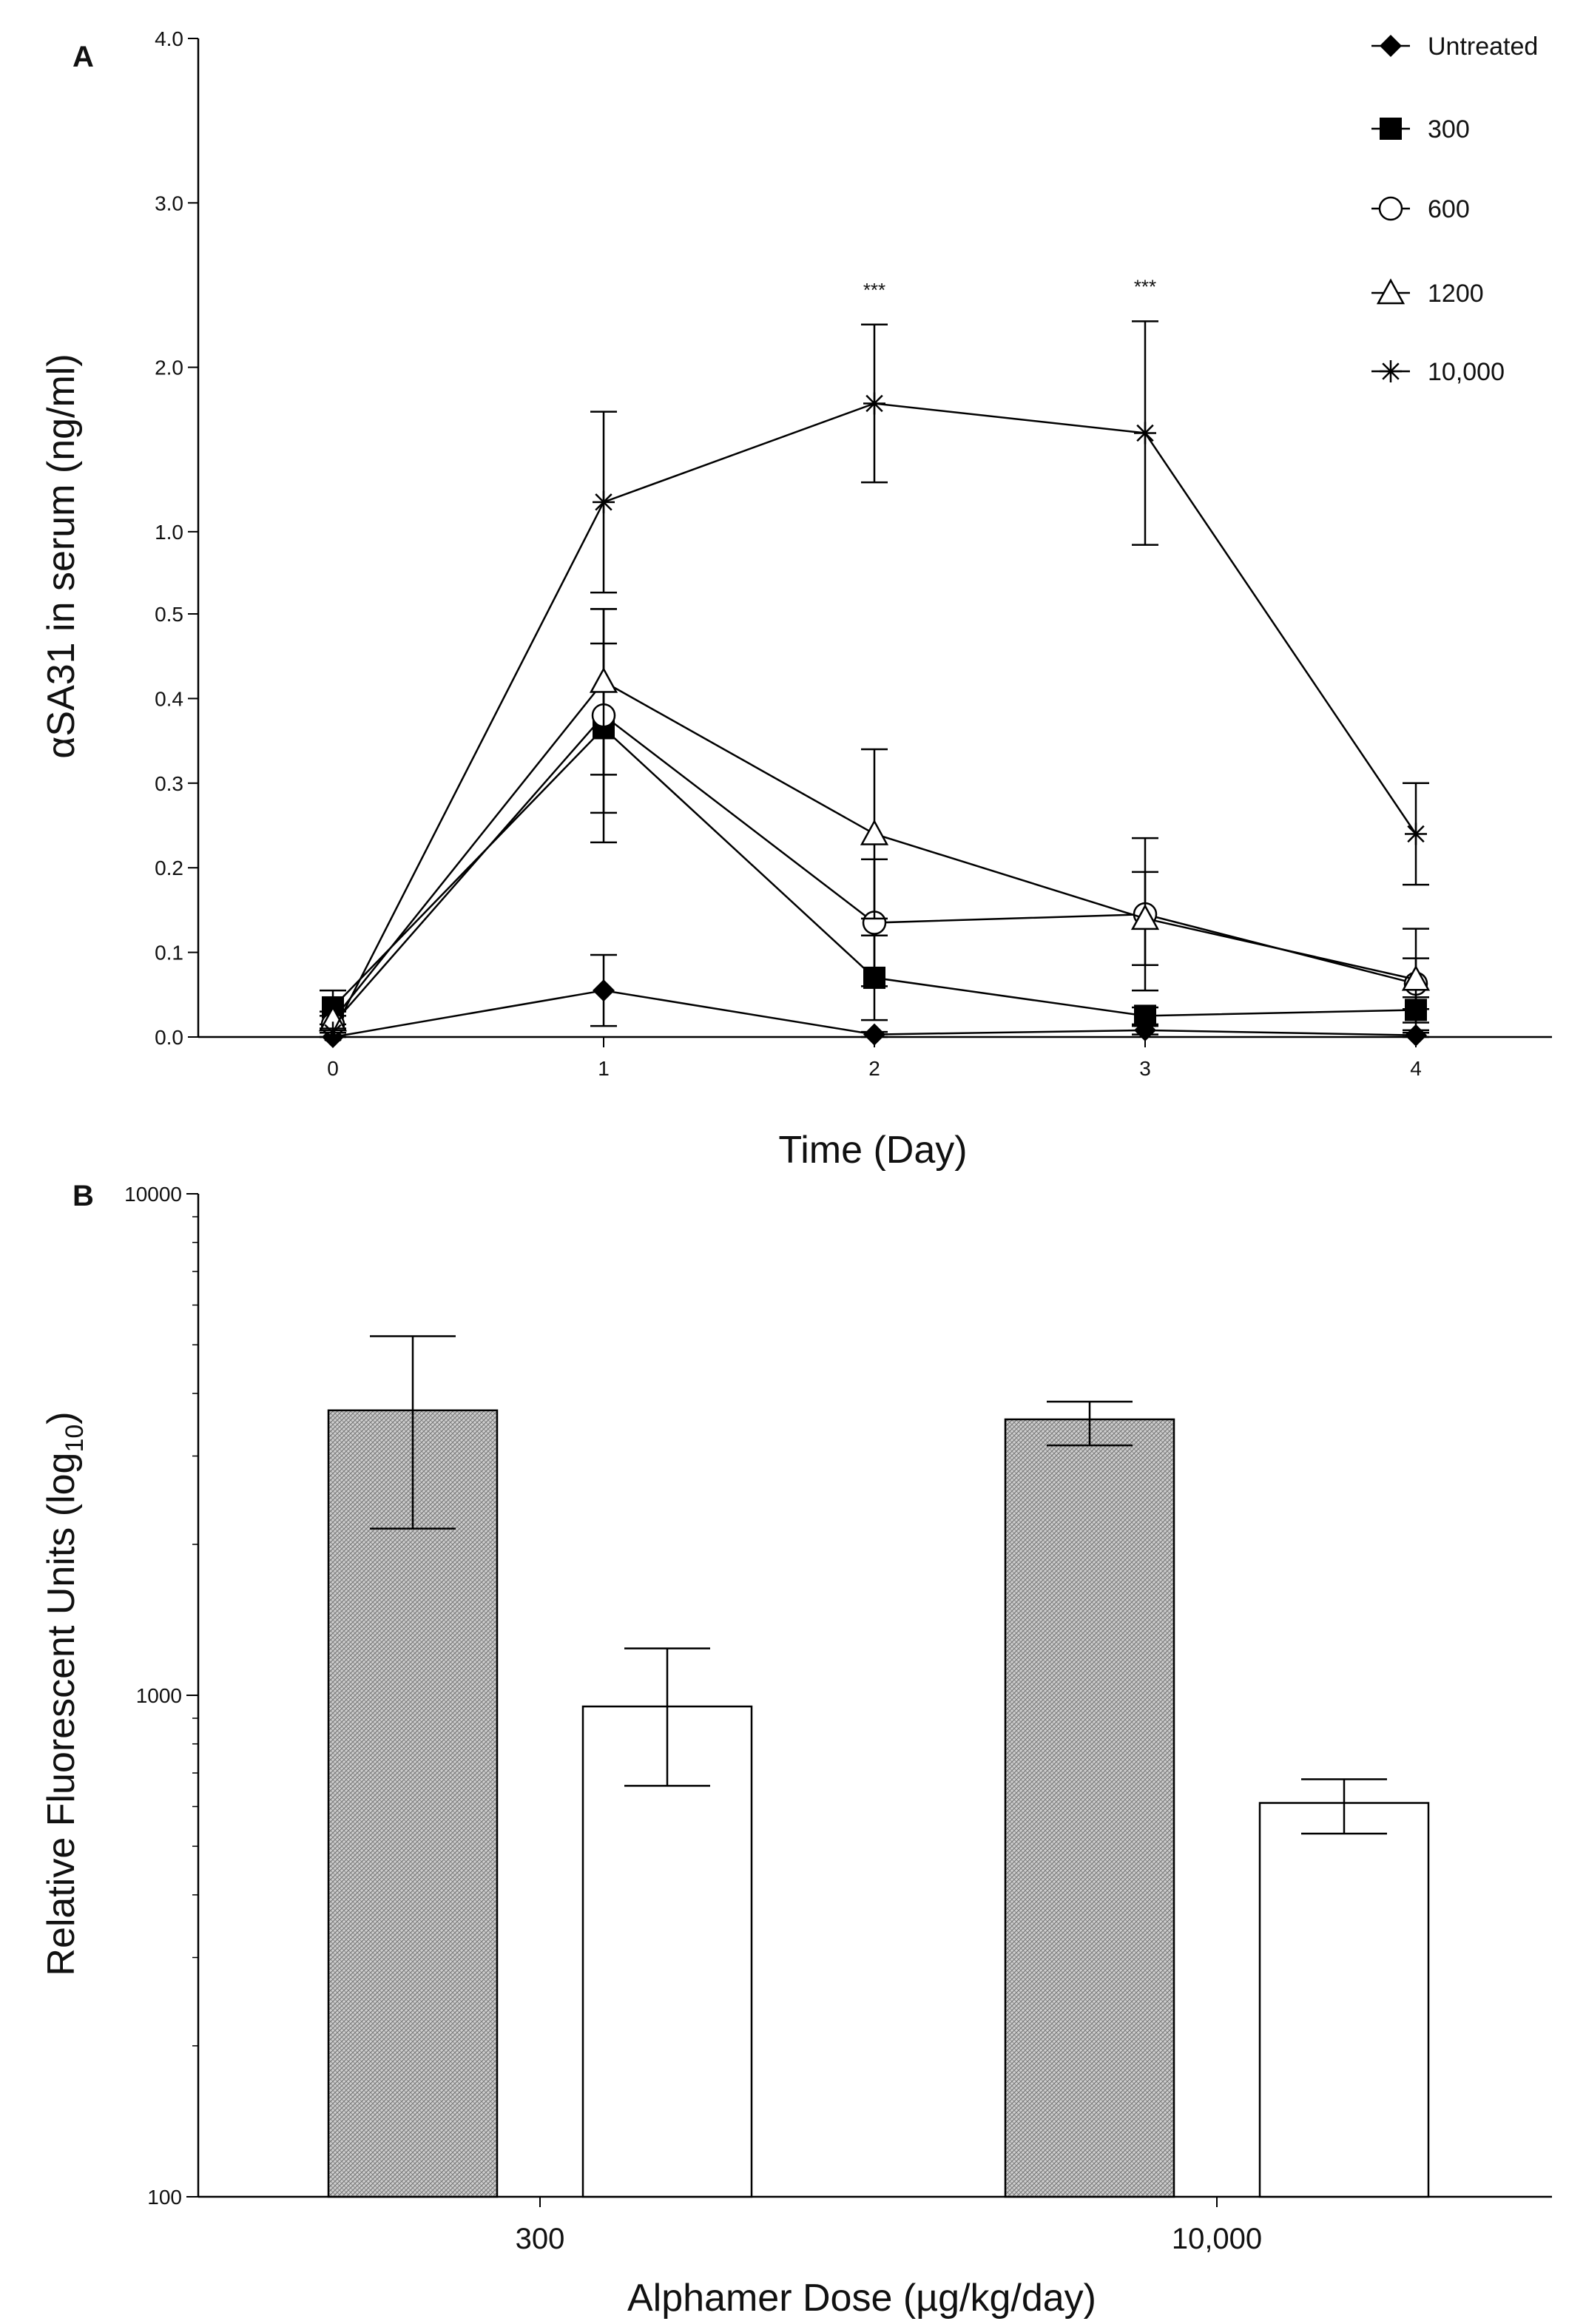  I want to click on panel-a-x-tick-label: 3, so click(1145, 1068).